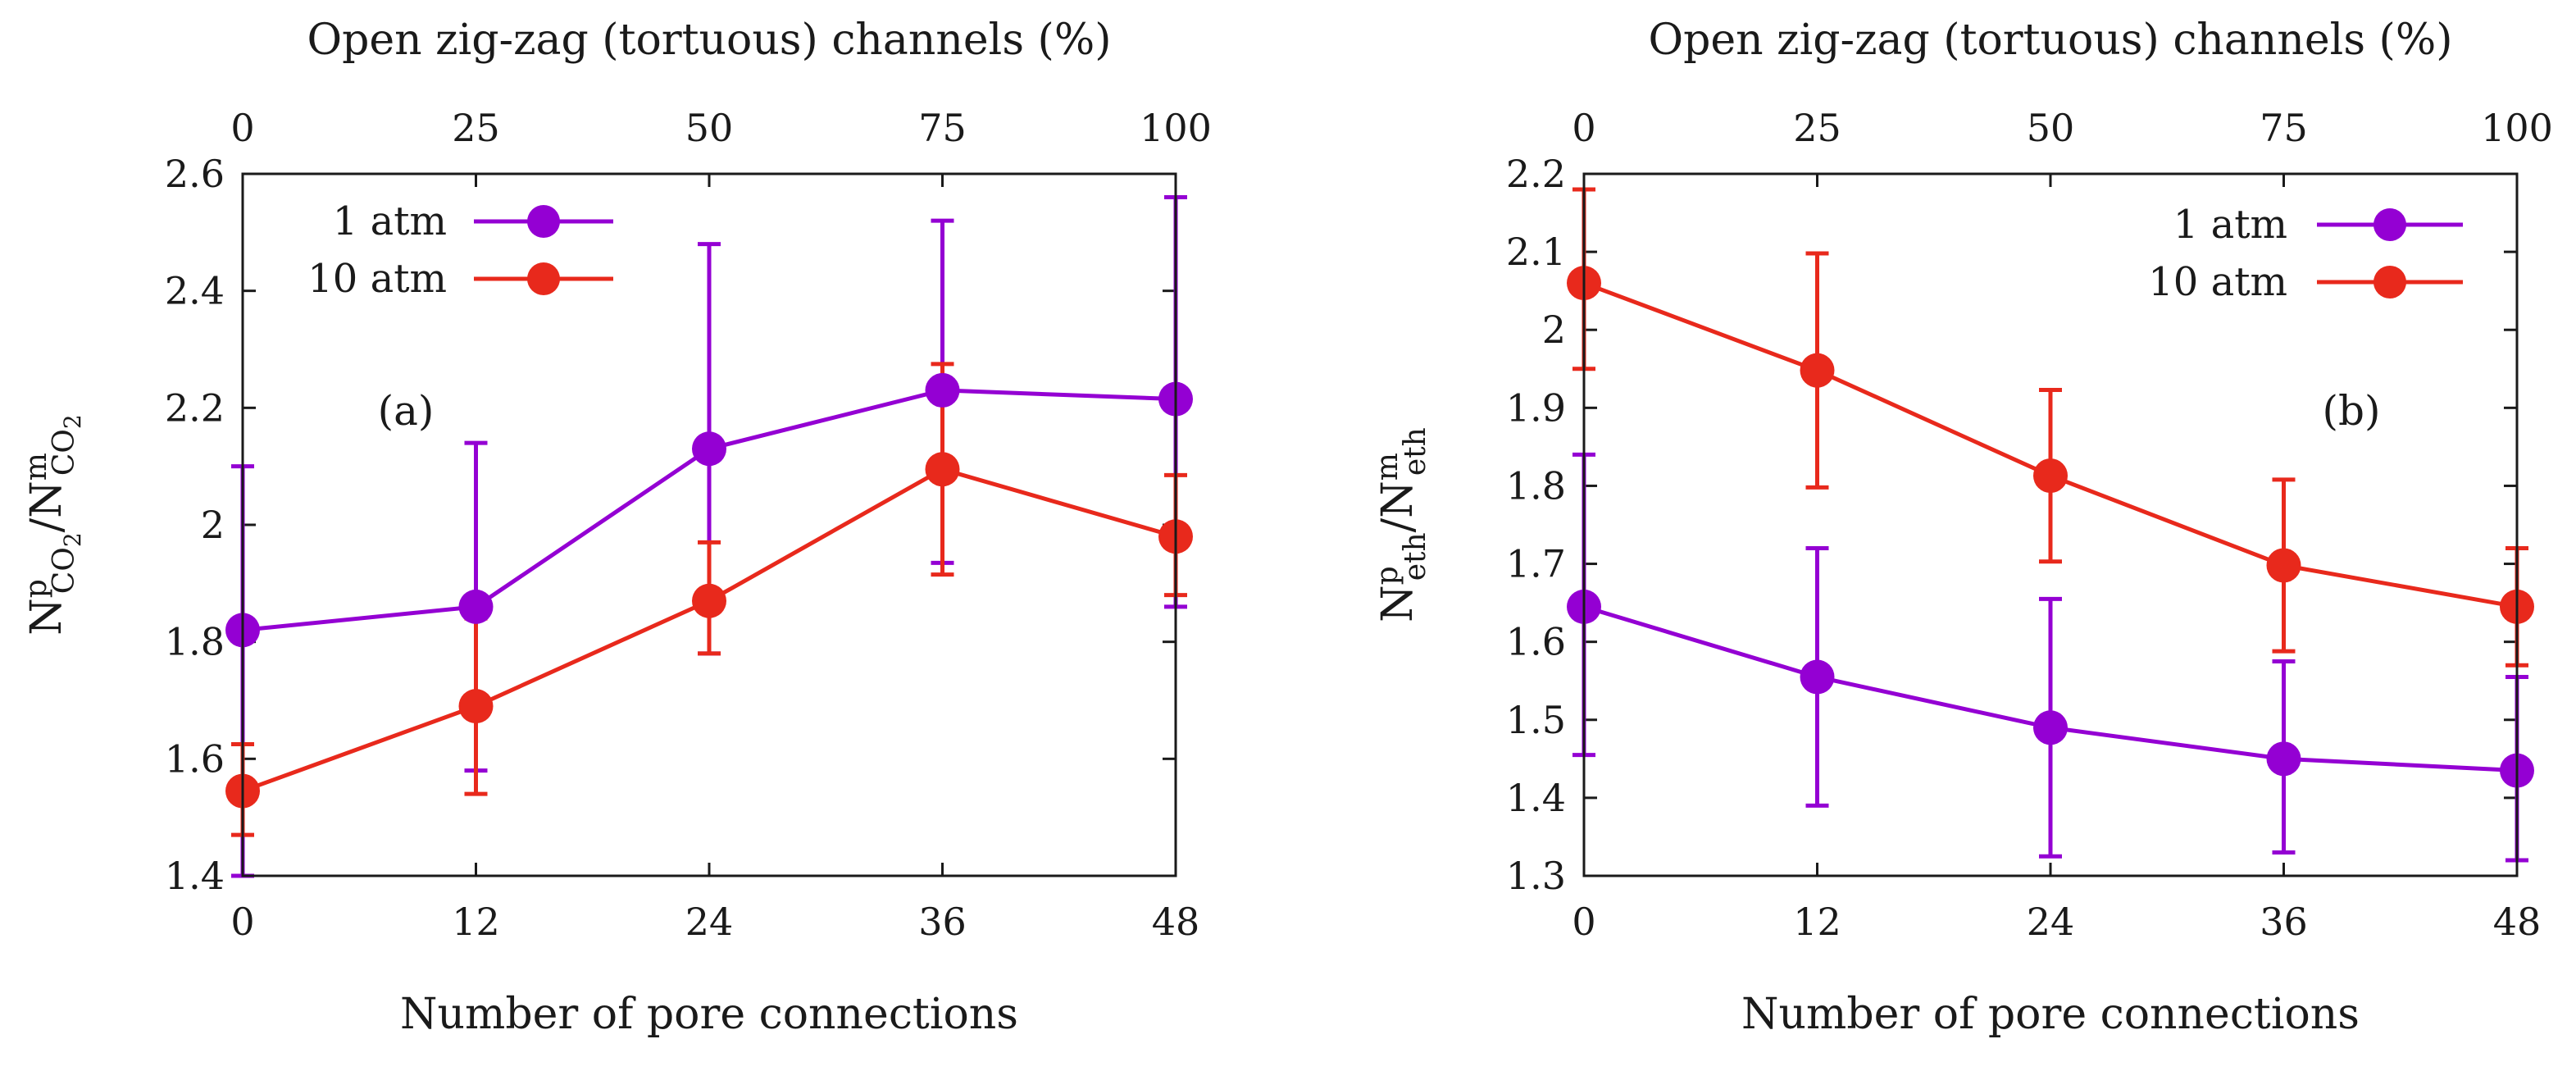 This screenshot has height=1071, width=2576. What do you see at coordinates (2217, 282) in the screenshot?
I see `chart-b-legend-label-10atm: 10 atm` at bounding box center [2217, 282].